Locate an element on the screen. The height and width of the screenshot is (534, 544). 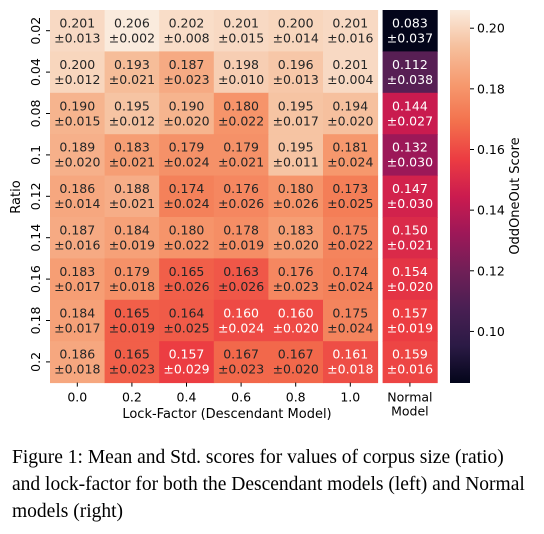
cell-mean-label: 0.144 is located at coordinates (410, 105).